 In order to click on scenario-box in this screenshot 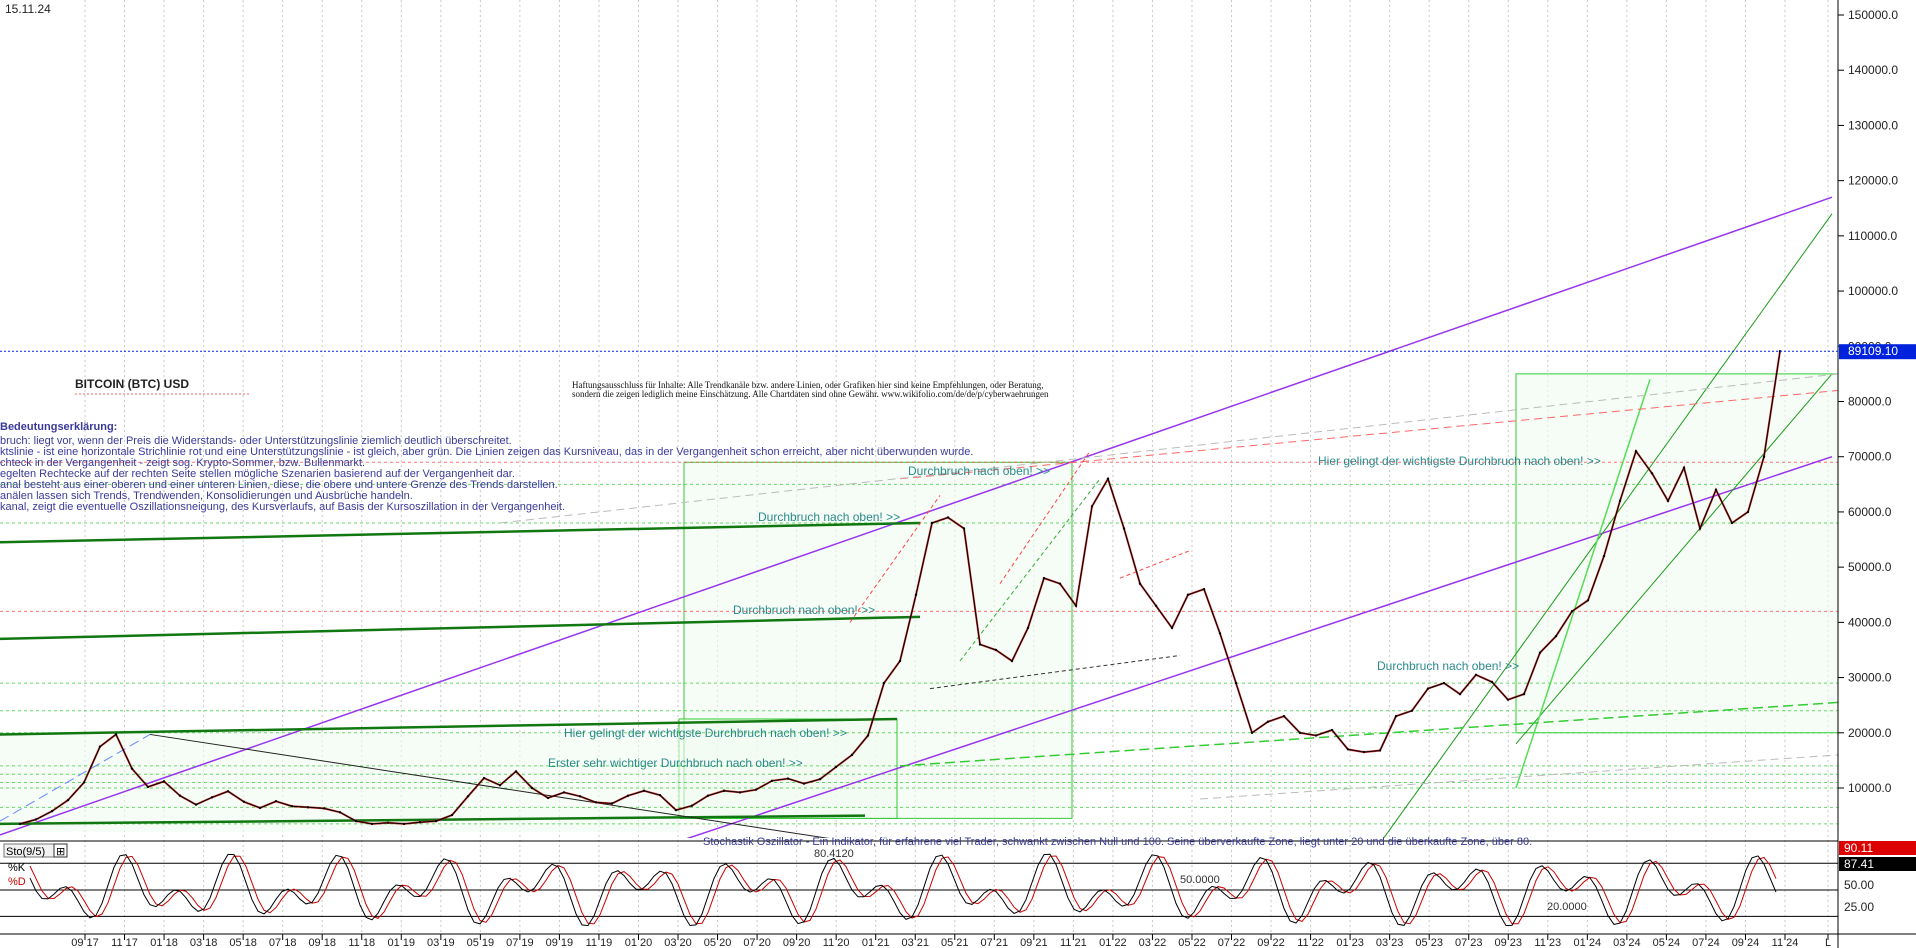, I will do `click(1677, 553)`.